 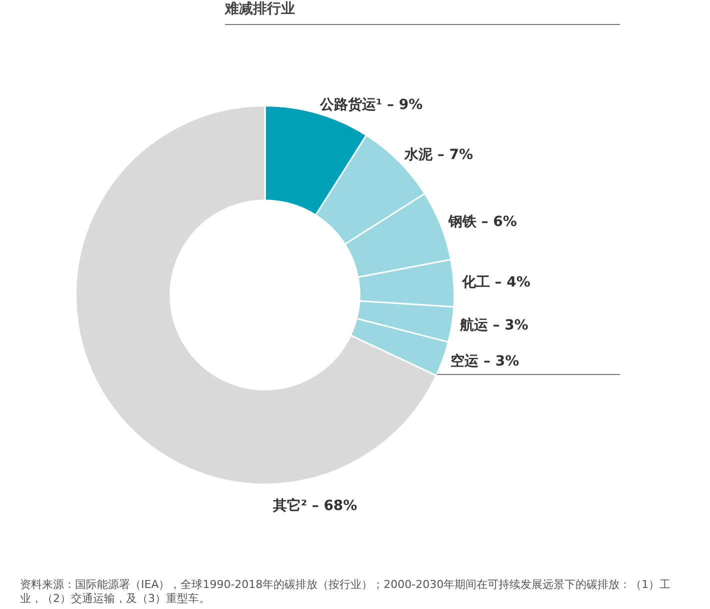 What do you see at coordinates (495, 282) in the screenshot?
I see `slice-label: 化工 – 4%` at bounding box center [495, 282].